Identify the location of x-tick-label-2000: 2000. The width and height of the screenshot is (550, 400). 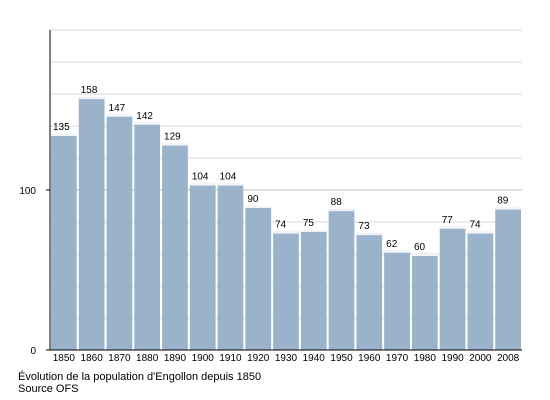
(480, 358).